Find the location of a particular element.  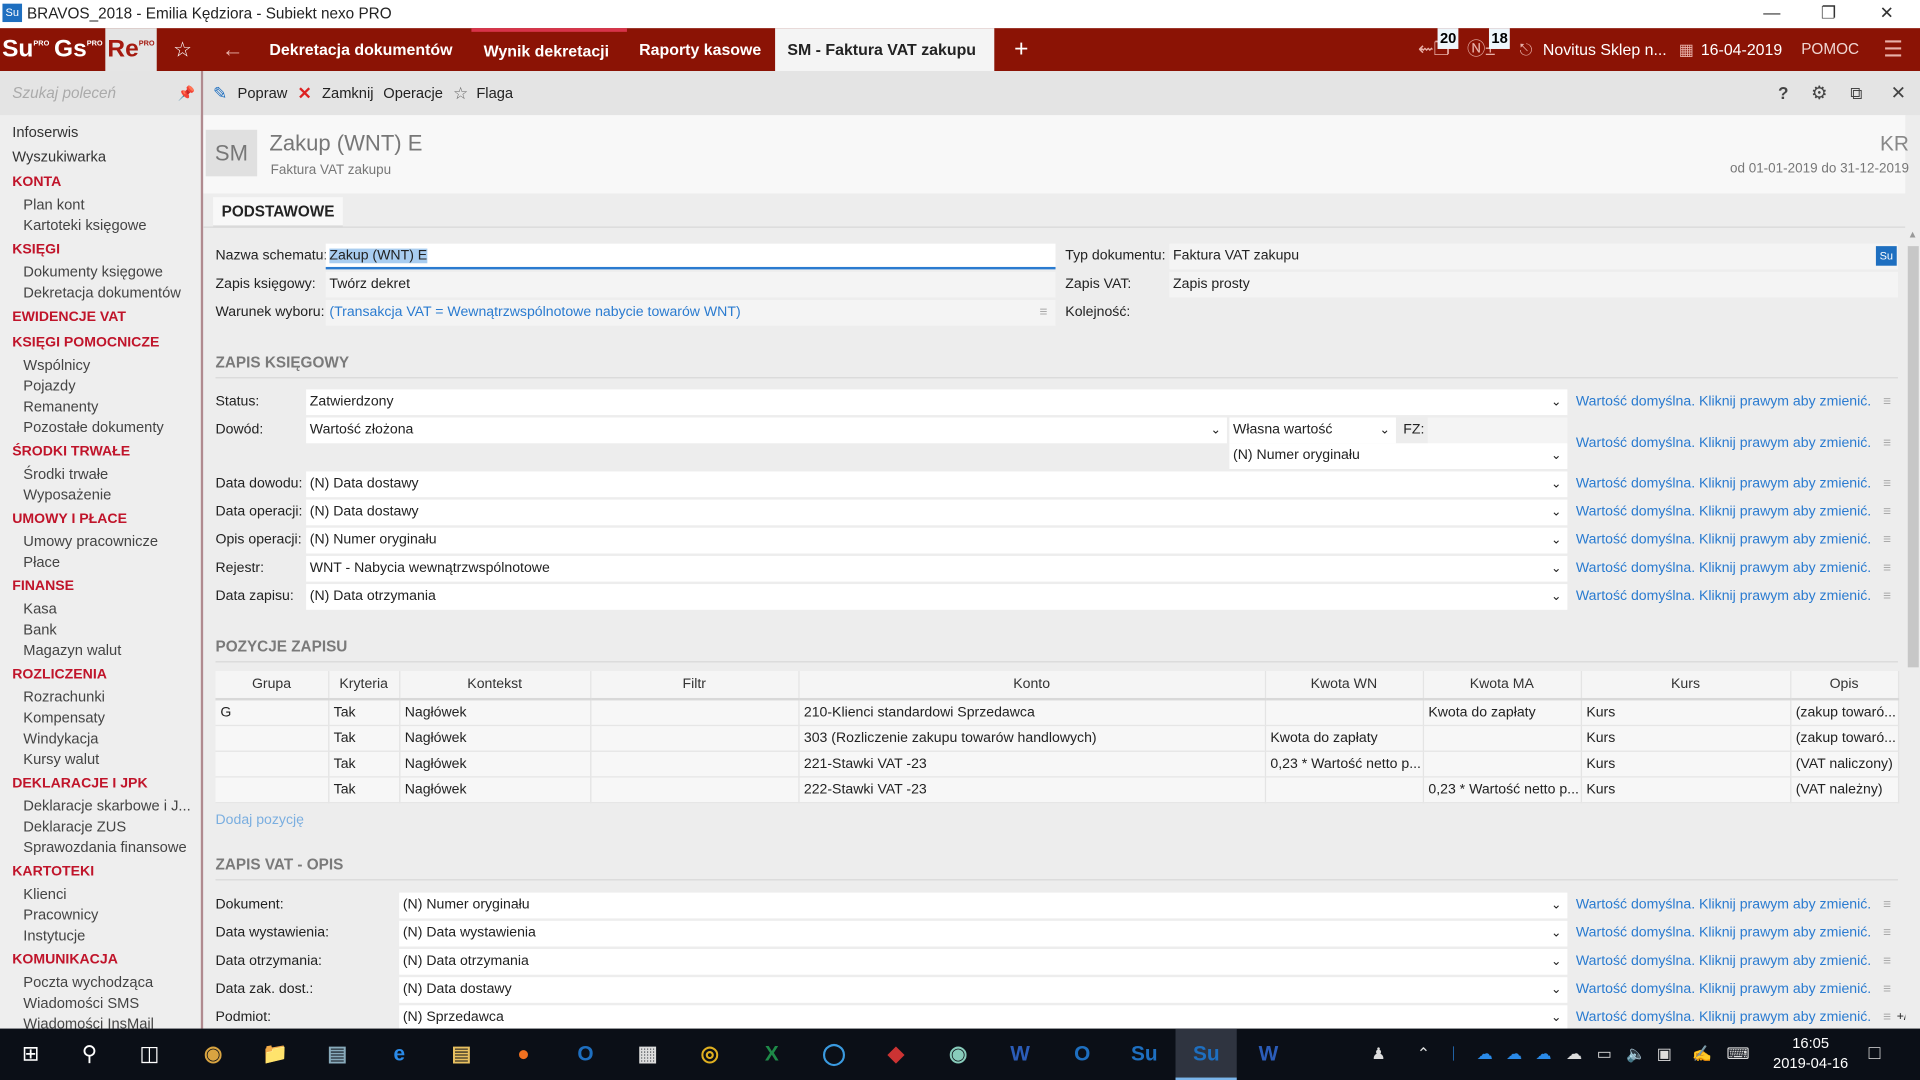

globe-icon: ◉ is located at coordinates (958, 1054).